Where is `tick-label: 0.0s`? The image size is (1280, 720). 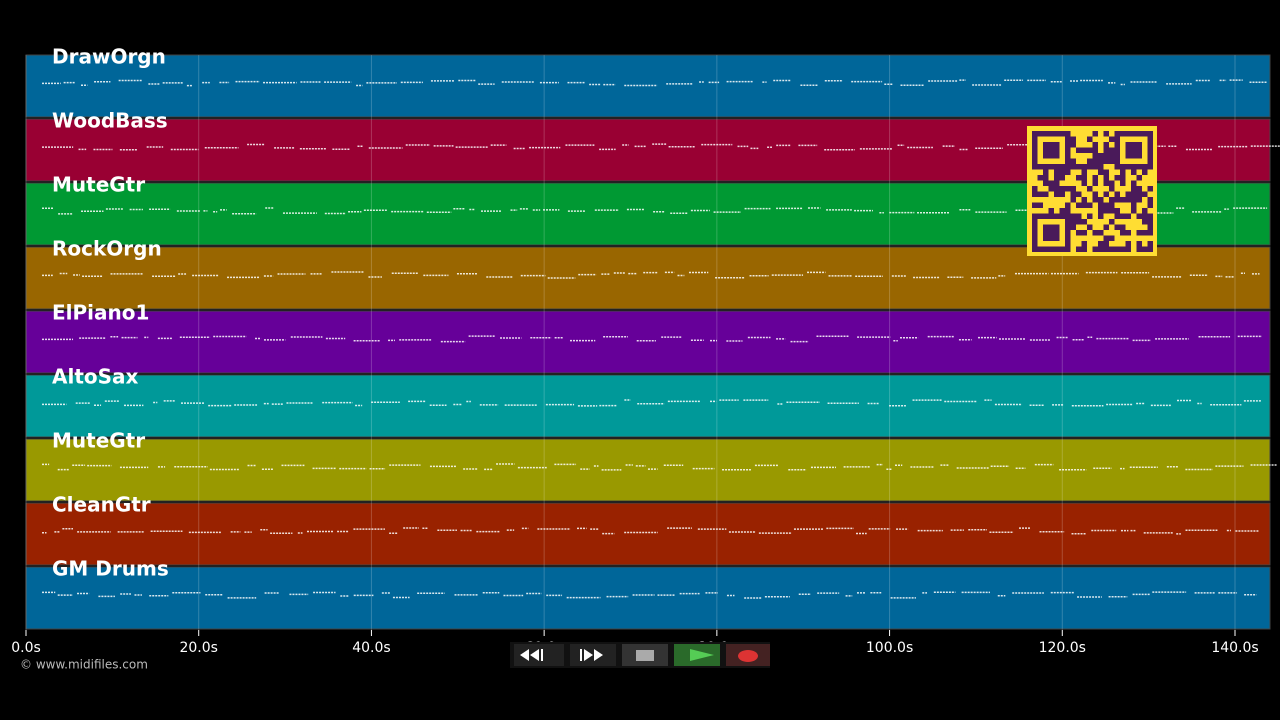
tick-label: 0.0s is located at coordinates (26, 648).